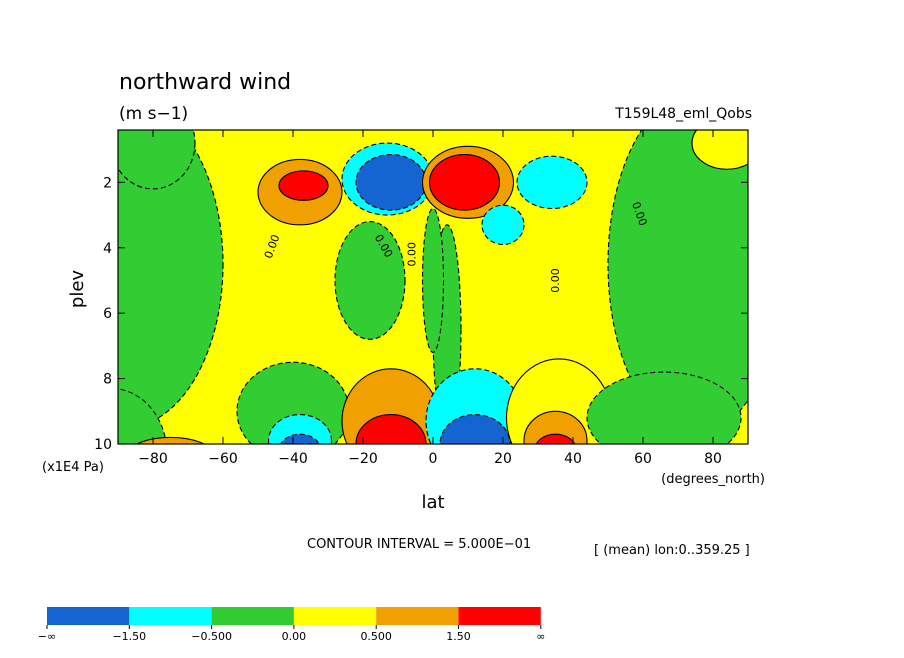 This screenshot has width=904, height=658. Describe the element at coordinates (363, 459) in the screenshot. I see `x-tick-label: −20` at that location.